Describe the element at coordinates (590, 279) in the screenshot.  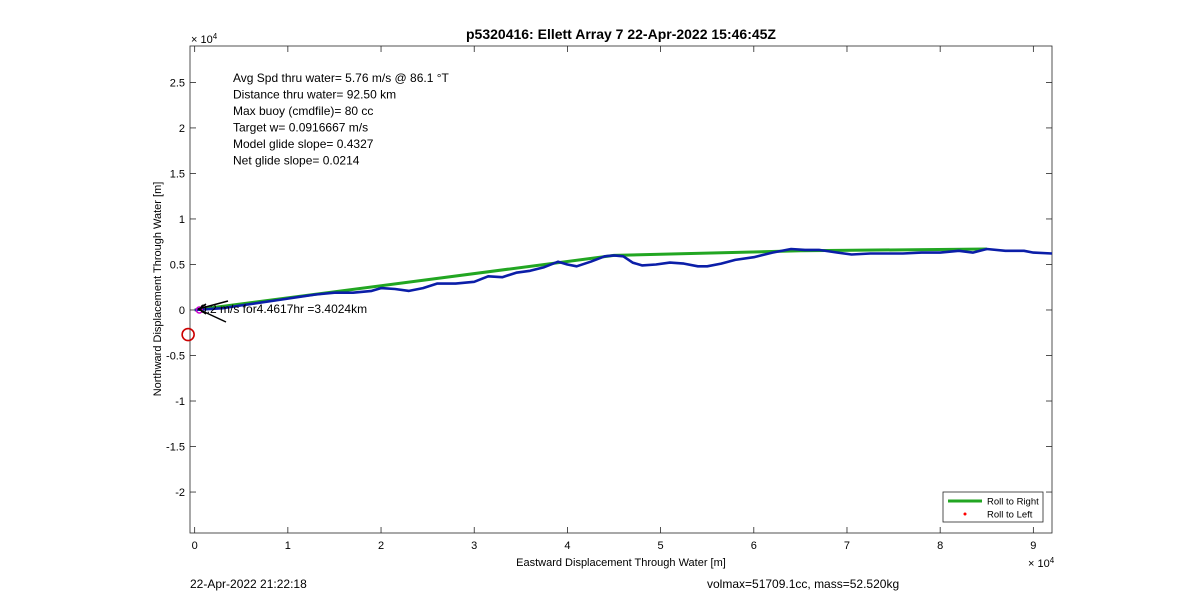
I see `series-line-roll-to-right` at that location.